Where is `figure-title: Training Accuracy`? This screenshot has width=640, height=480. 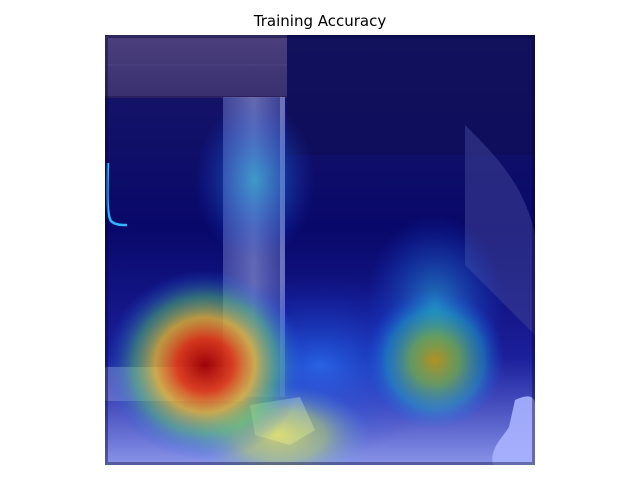 figure-title: Training Accuracy is located at coordinates (320, 21).